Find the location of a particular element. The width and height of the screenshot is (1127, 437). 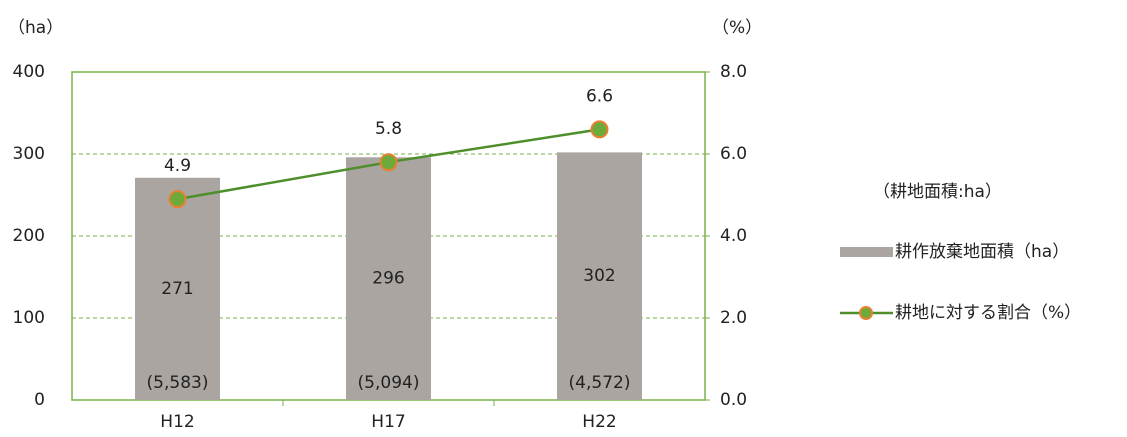

y2-tick-label: 6.0 is located at coordinates (733, 154).